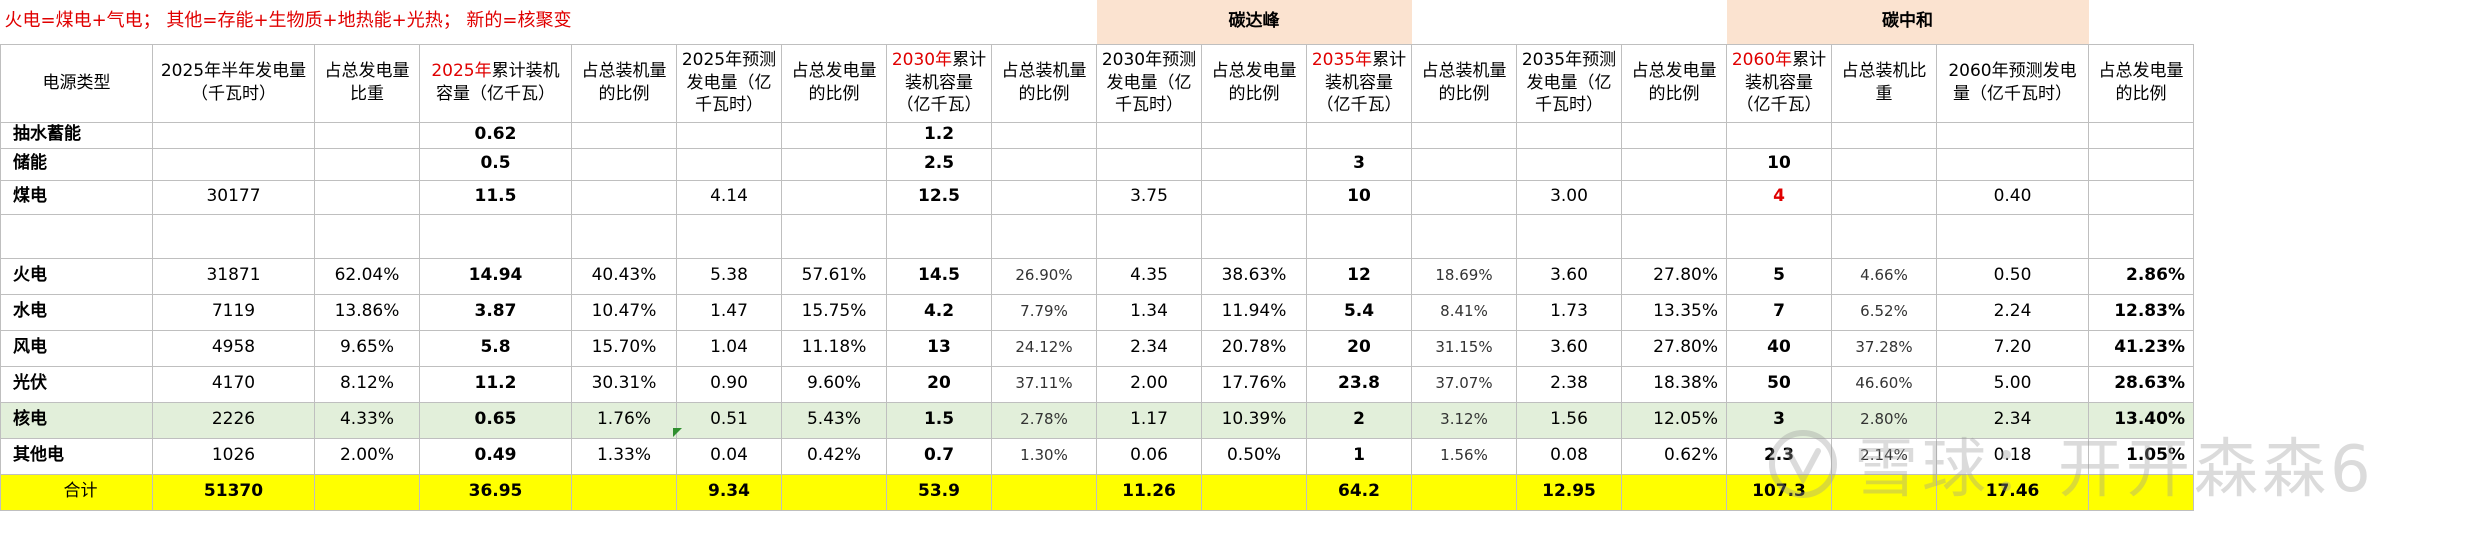  What do you see at coordinates (1779, 384) in the screenshot?
I see `table-cell: 50` at bounding box center [1779, 384].